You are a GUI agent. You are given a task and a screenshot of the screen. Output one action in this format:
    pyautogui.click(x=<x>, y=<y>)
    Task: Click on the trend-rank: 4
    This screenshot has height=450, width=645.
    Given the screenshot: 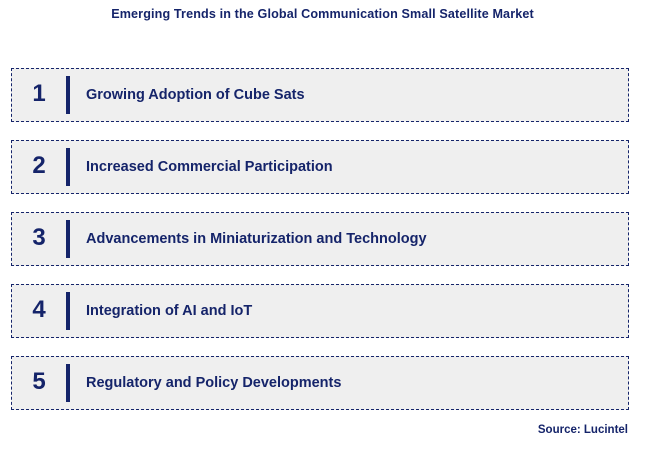 What is the action you would take?
    pyautogui.click(x=39, y=309)
    